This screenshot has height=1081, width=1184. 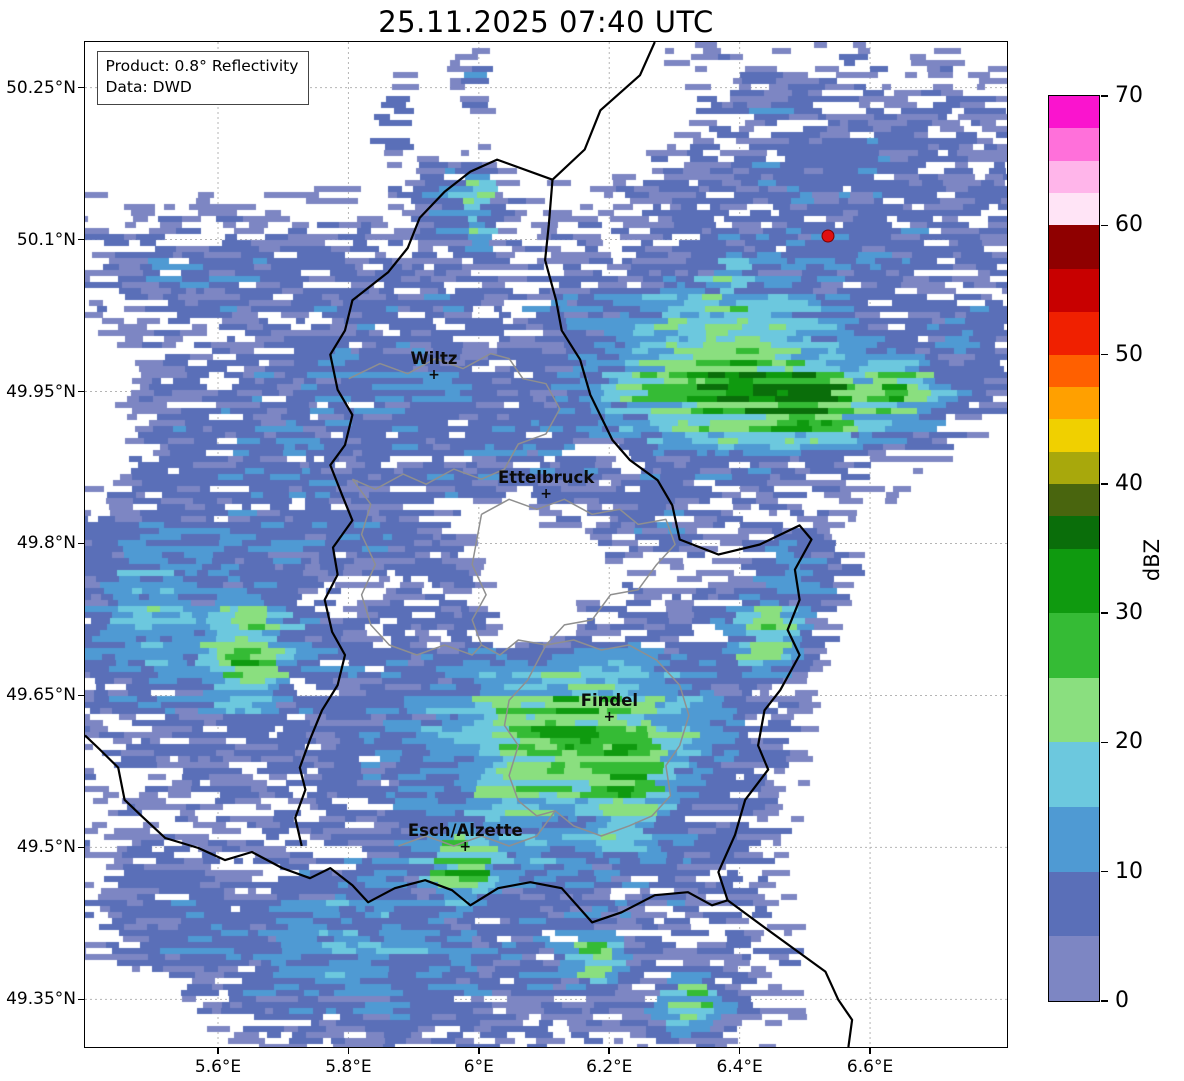 I want to click on product-info-box: Product: 0.8° Reflectivity Data: DWD, so click(x=203, y=78).